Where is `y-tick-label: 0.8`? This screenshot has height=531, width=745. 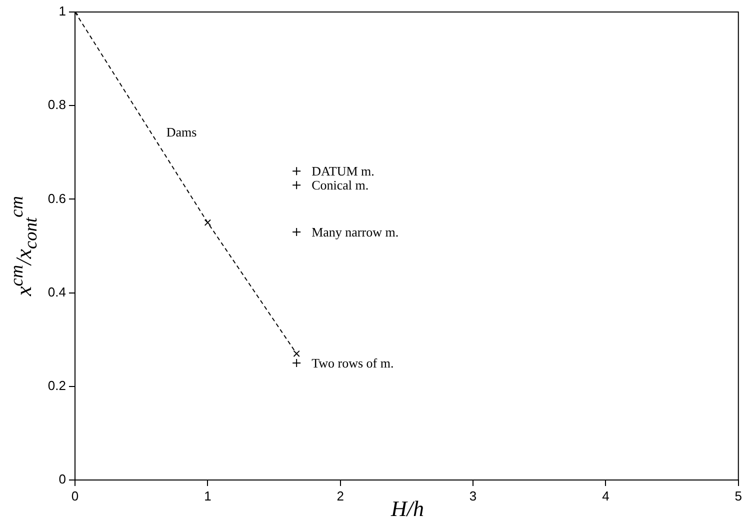
y-tick-label: 0.8 is located at coordinates (57, 104).